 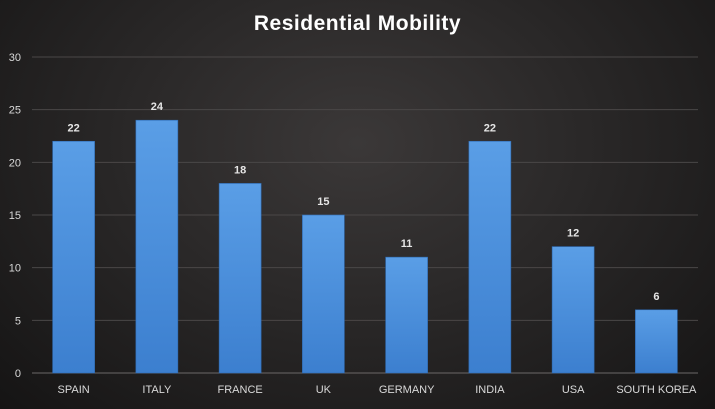 I want to click on bar-italy, so click(x=157, y=246).